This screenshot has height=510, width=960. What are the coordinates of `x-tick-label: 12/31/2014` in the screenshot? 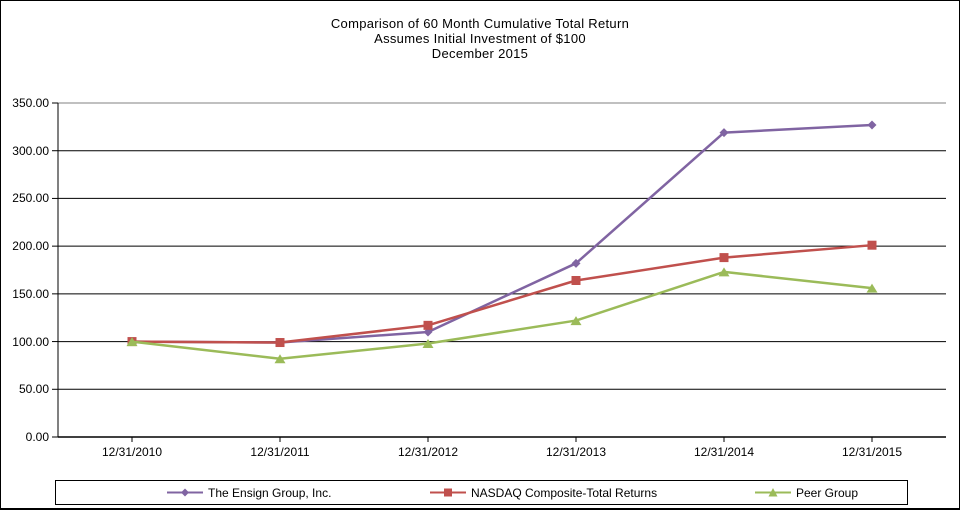 It's located at (724, 452).